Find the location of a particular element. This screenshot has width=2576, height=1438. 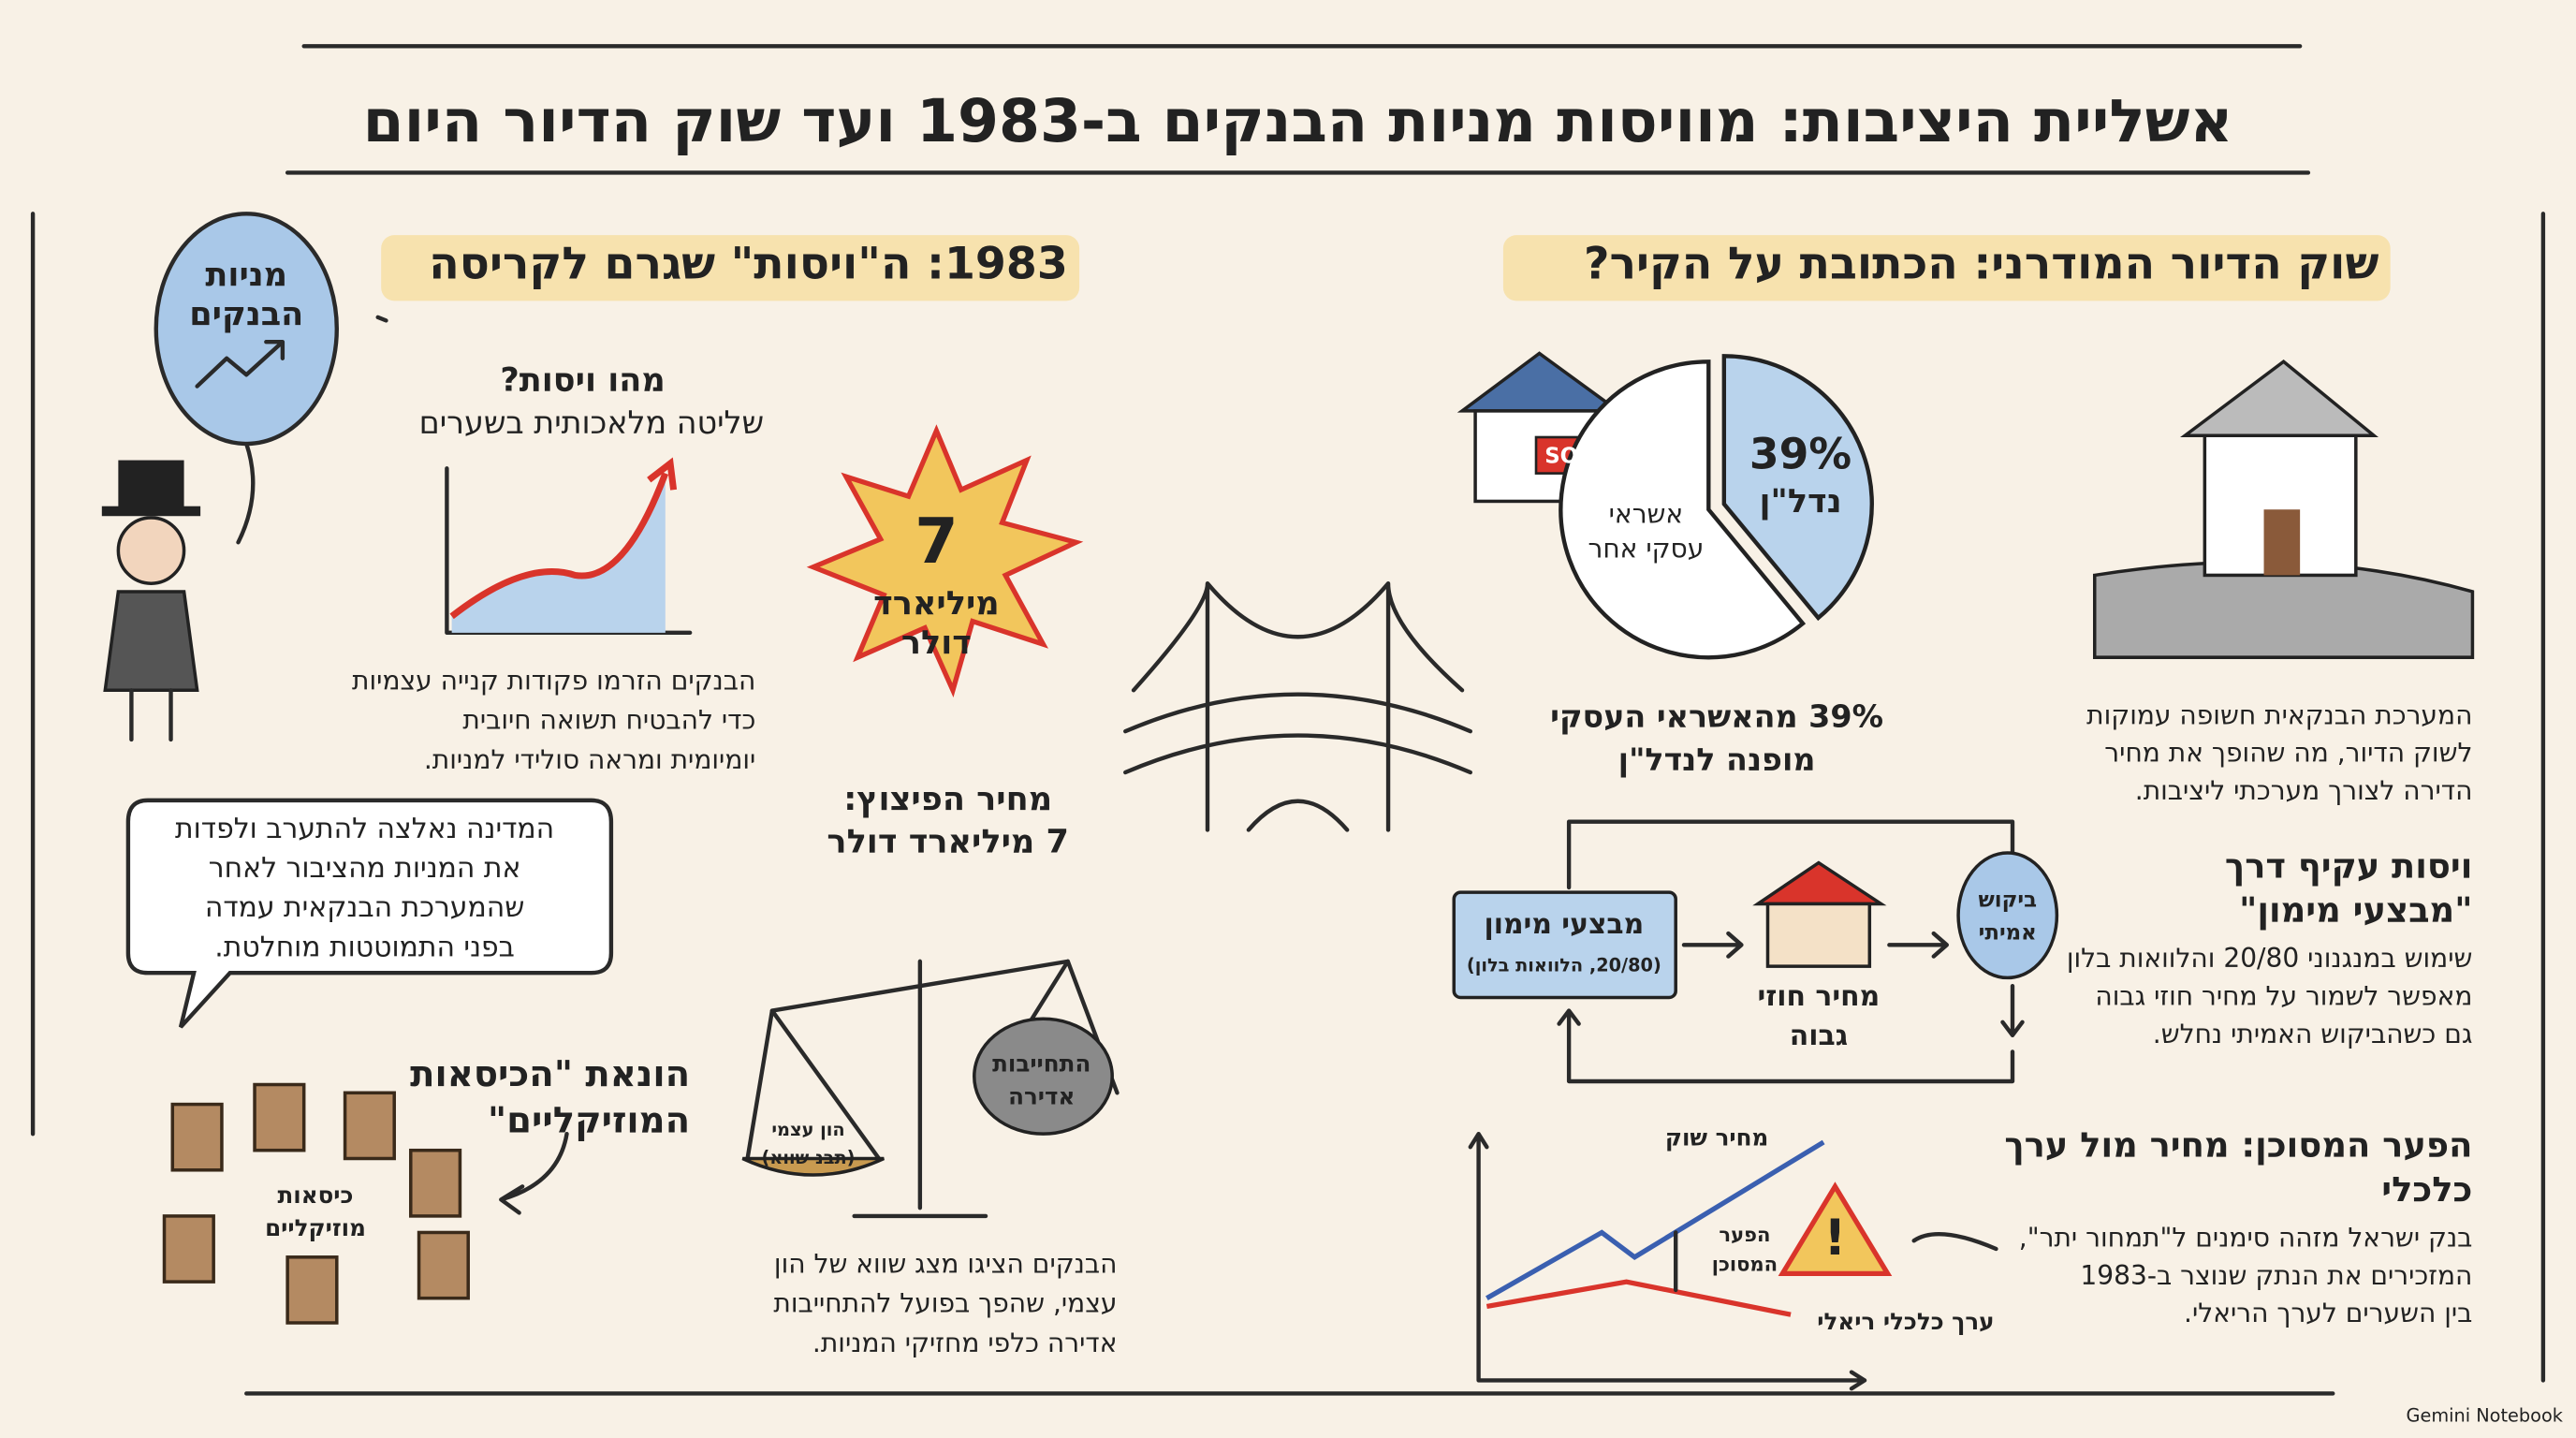

paragraph: אדירה כלפי מחזיקי המניות. is located at coordinates (965, 1343).